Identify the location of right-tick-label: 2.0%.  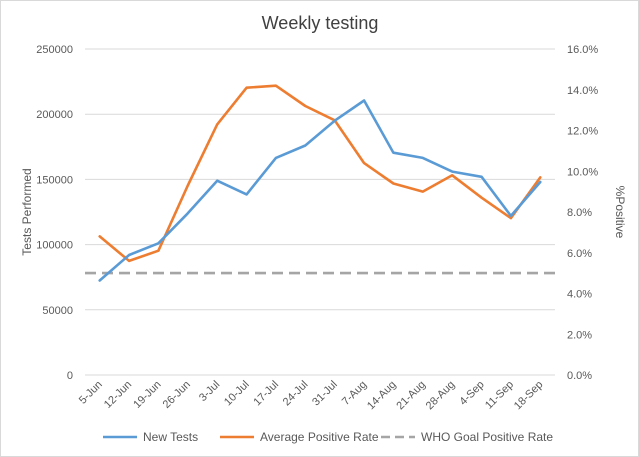
(579, 335).